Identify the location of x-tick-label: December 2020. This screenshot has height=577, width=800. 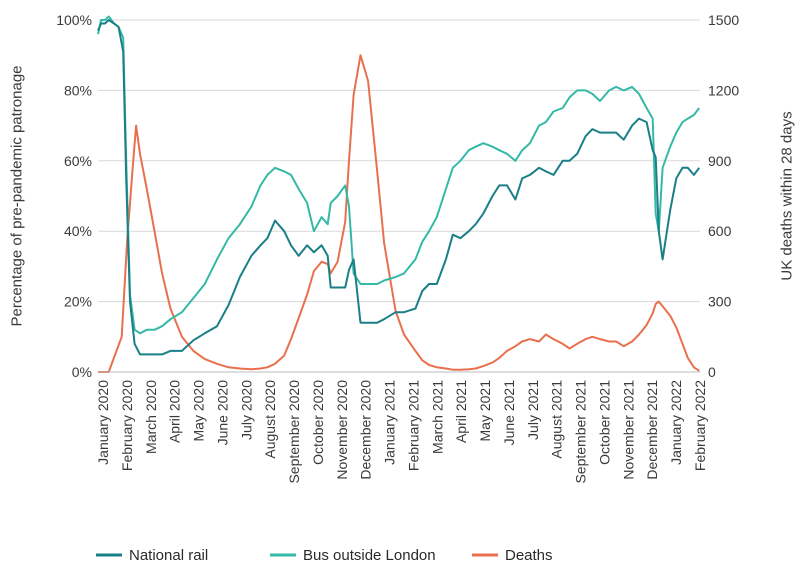
(366, 430).